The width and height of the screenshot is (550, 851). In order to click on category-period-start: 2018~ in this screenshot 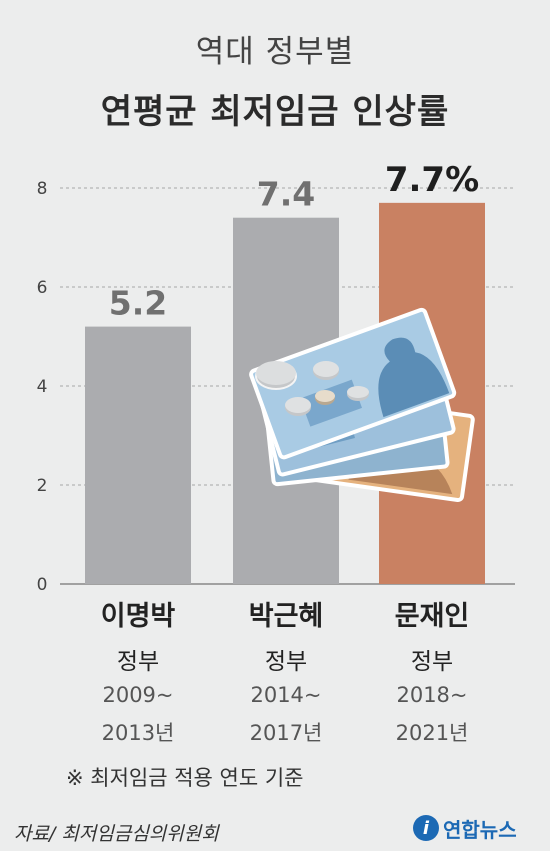, I will do `click(432, 695)`.